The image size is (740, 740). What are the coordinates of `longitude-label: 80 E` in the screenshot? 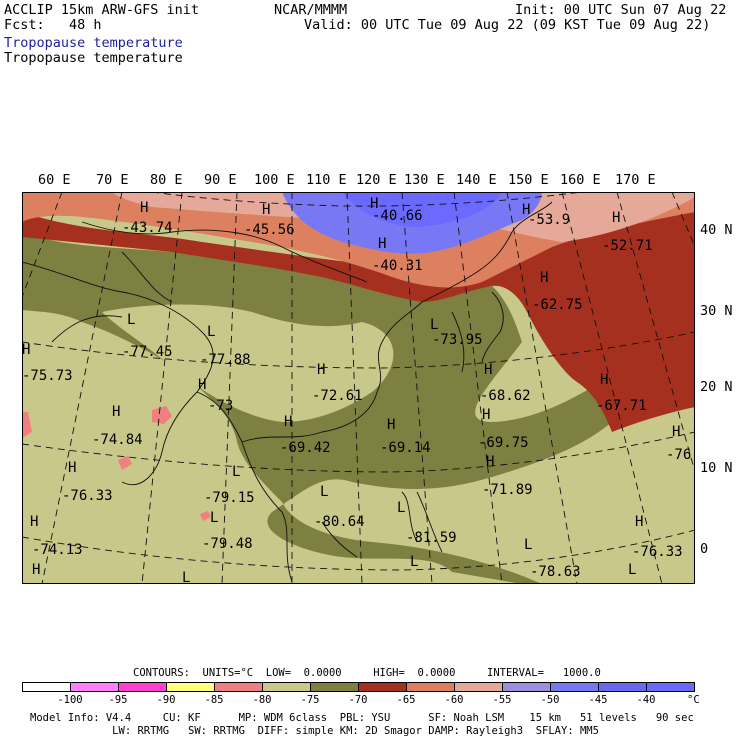 It's located at (166, 180).